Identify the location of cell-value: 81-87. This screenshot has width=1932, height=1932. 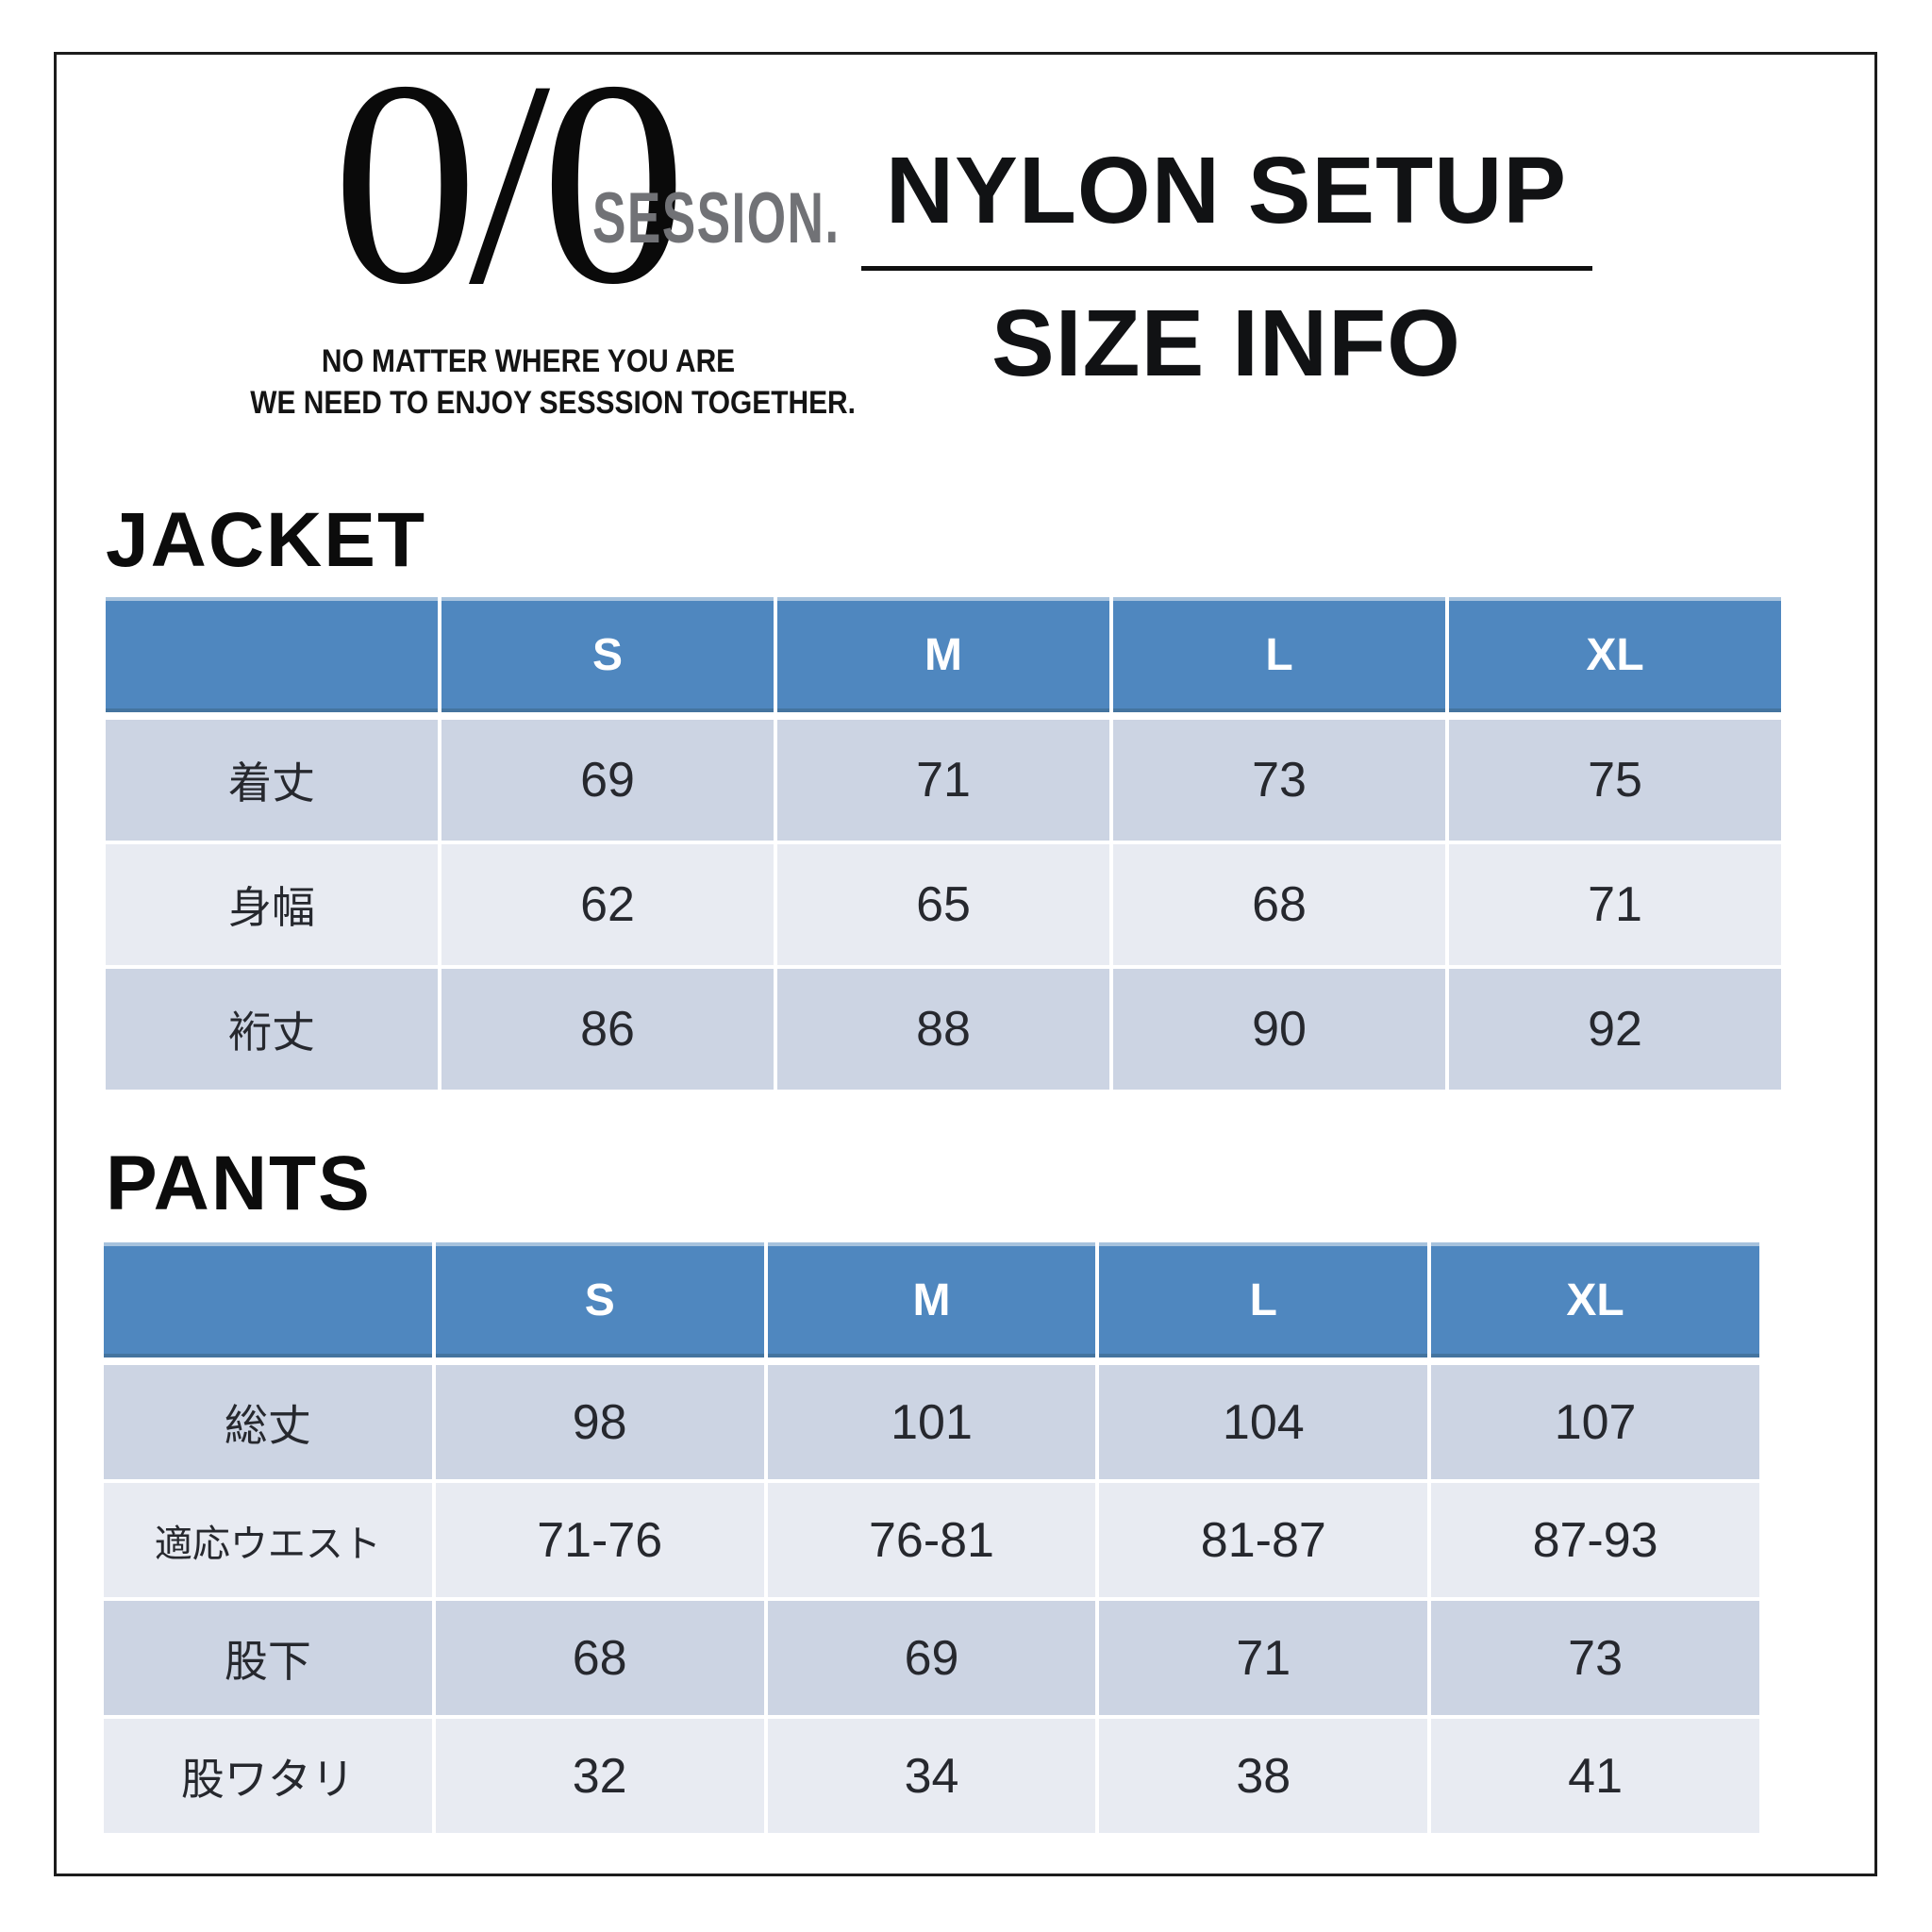
(1263, 1540).